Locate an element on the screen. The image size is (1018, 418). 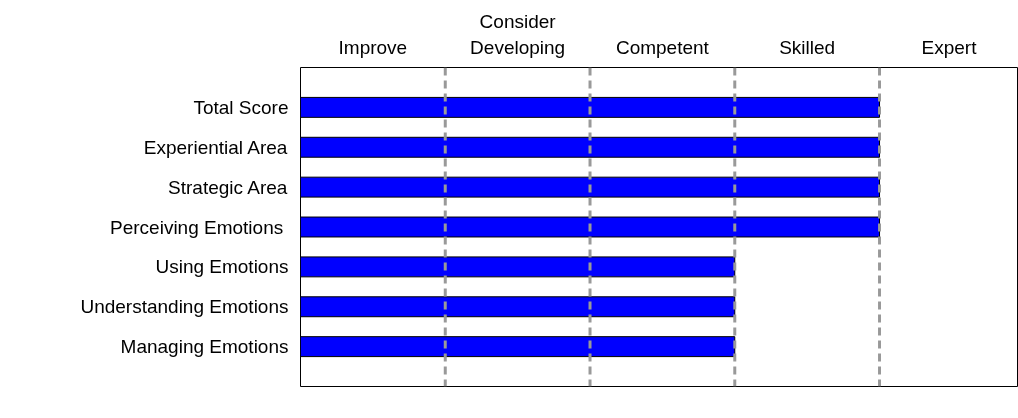
y-tick-label: Total Score is located at coordinates (241, 107).